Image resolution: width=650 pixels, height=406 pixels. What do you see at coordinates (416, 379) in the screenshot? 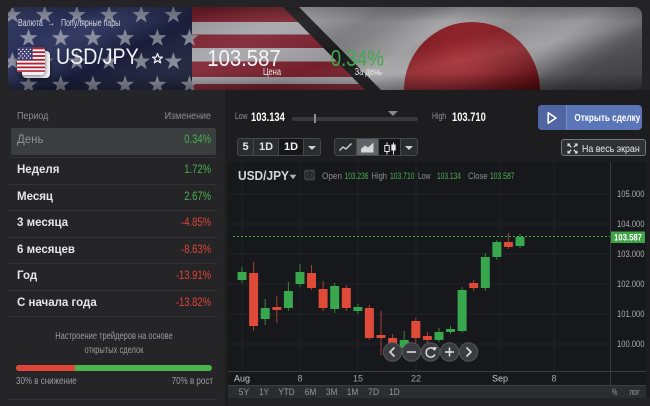
I see `svg-text: 22` at bounding box center [416, 379].